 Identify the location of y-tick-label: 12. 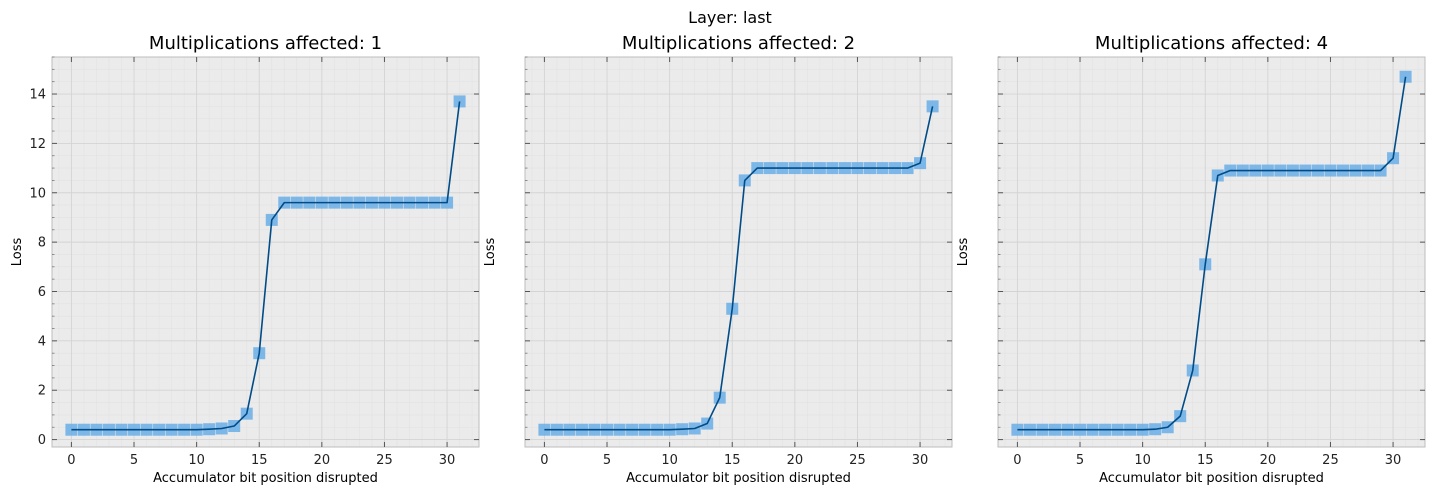
(37, 144).